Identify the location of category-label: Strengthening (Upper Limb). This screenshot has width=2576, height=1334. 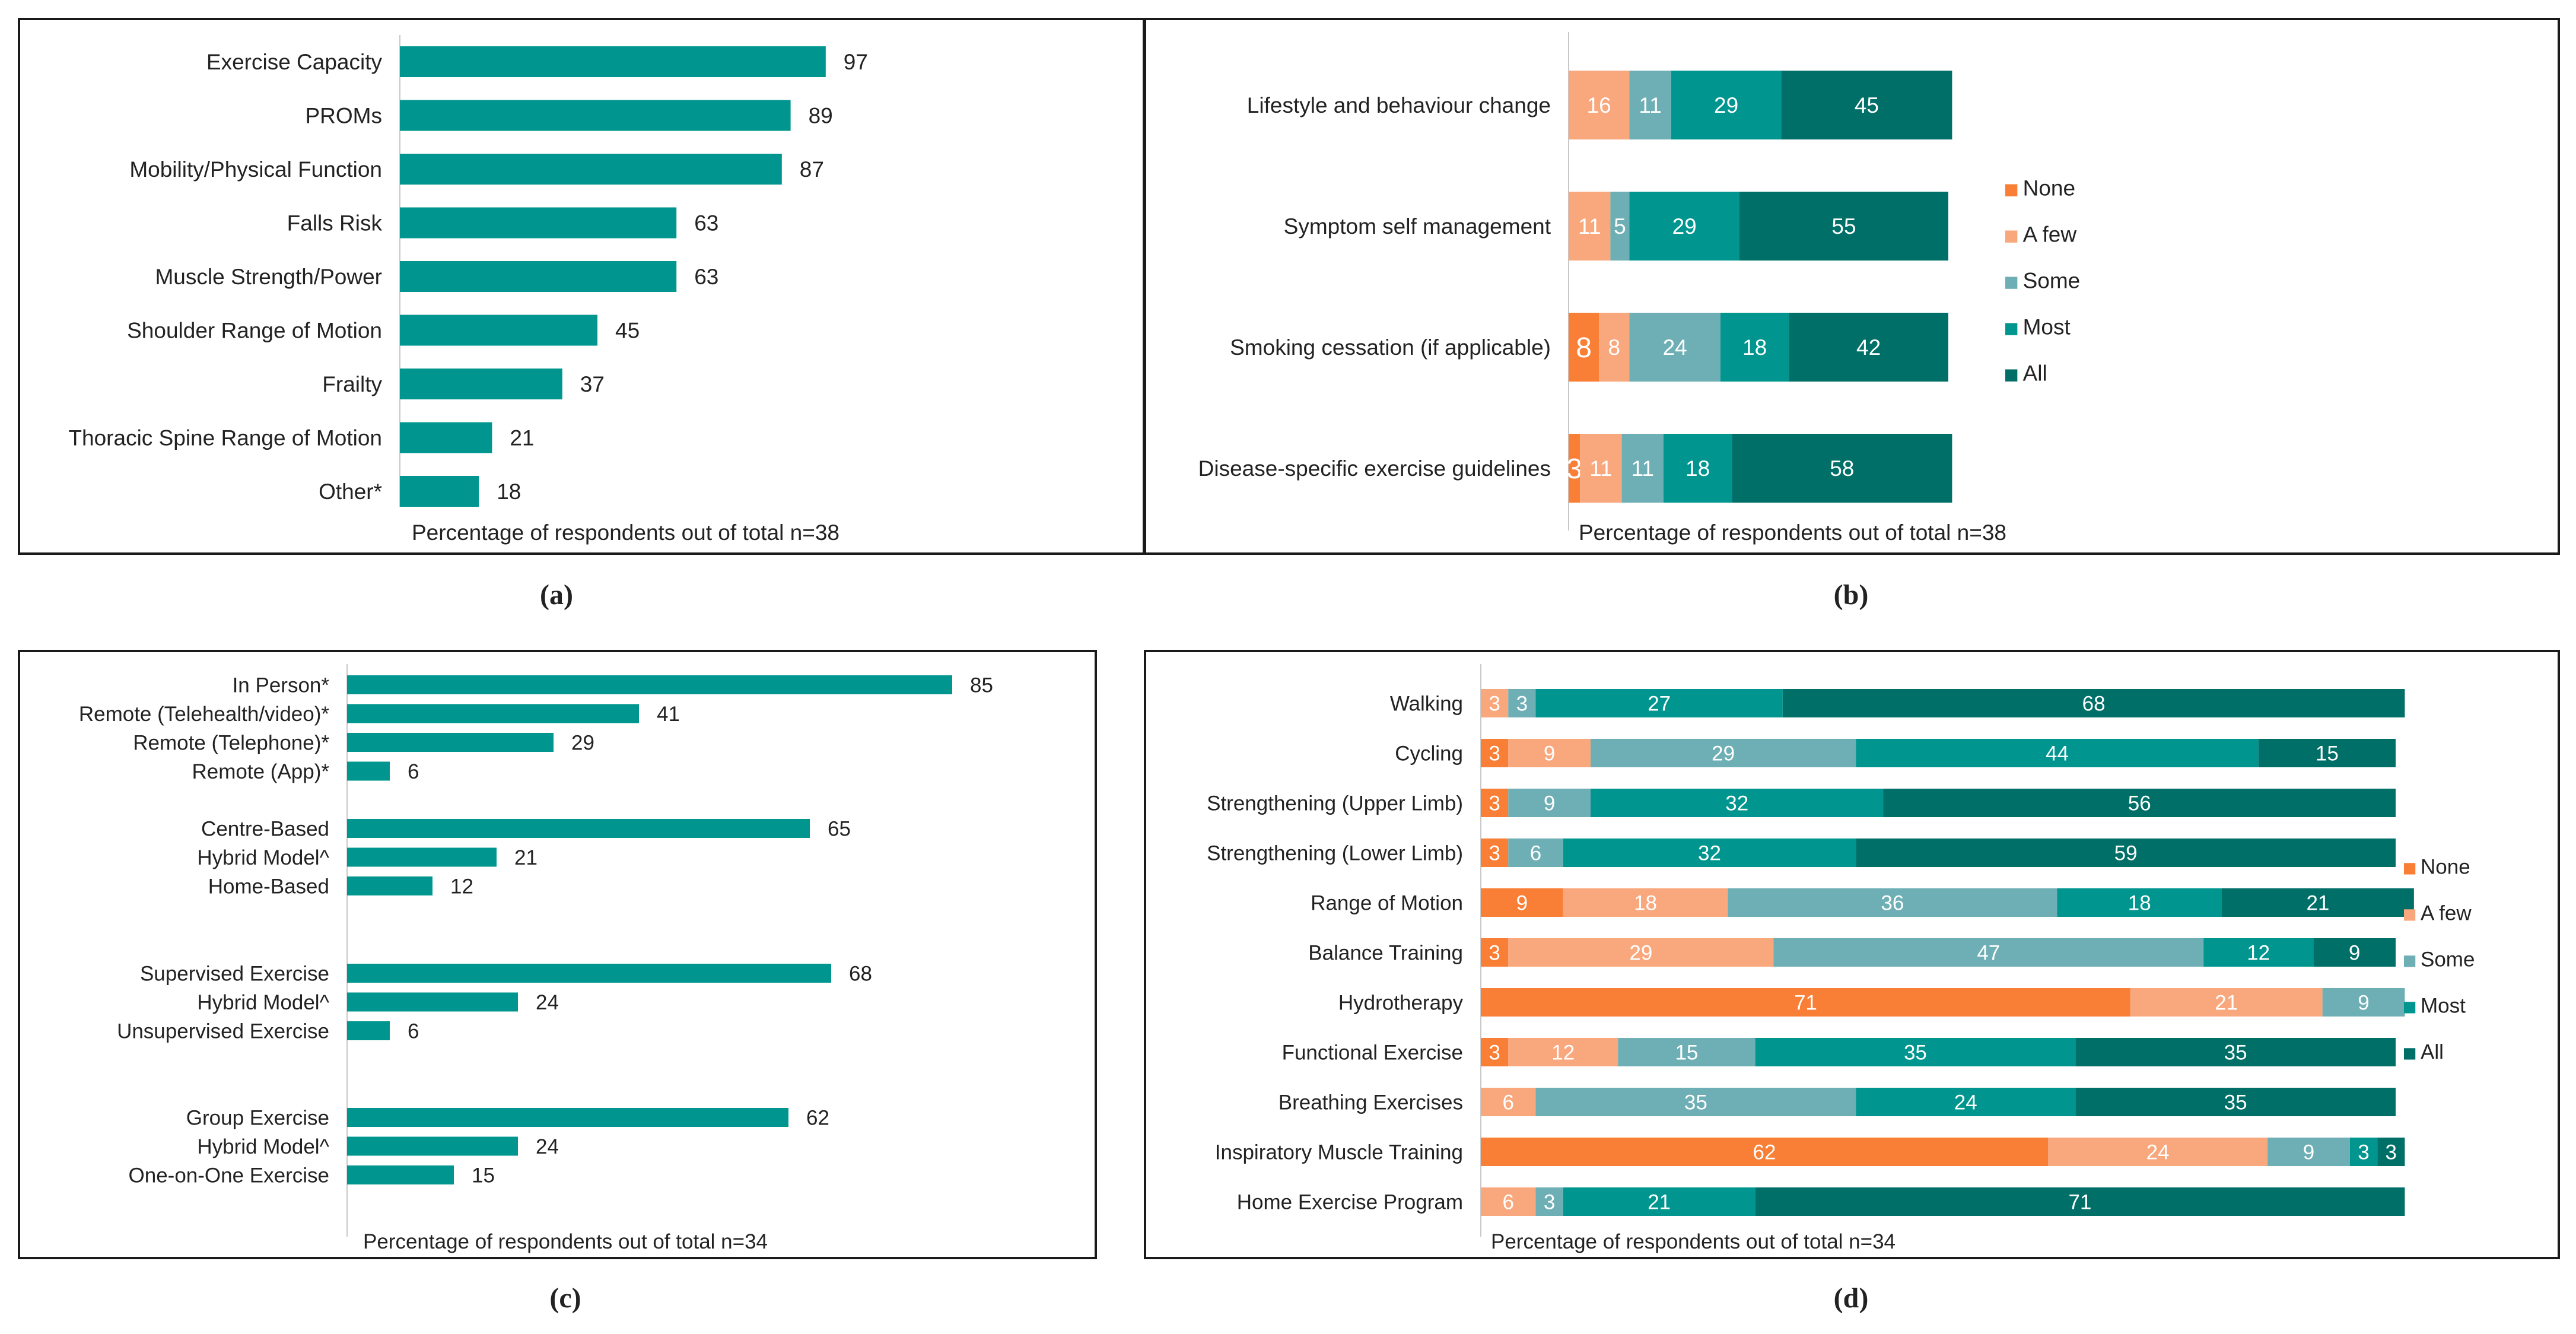
(1335, 803).